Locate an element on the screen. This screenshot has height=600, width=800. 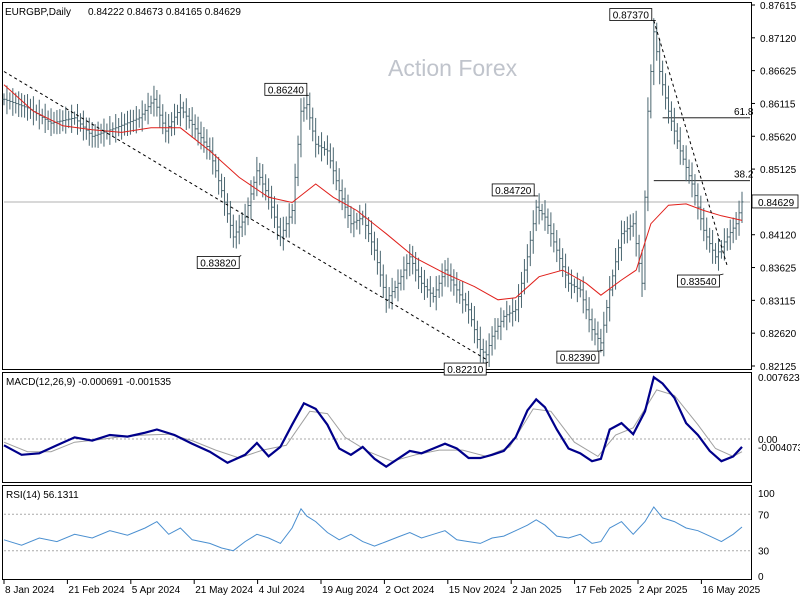
price-level-label: 0.83540 is located at coordinates (700, 280).